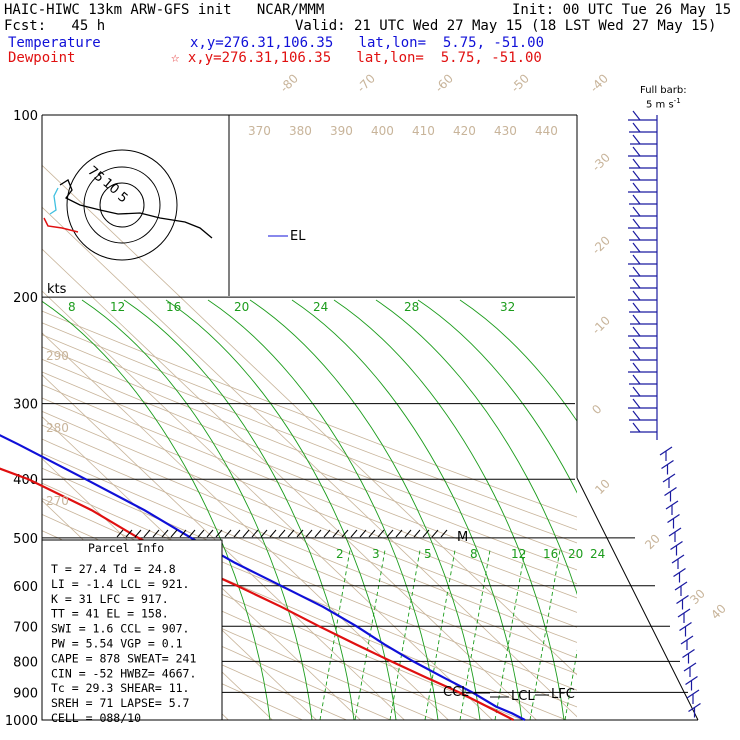 This screenshot has width=740, height=740. What do you see at coordinates (718, 611) in the screenshot?
I see `isotherm-label: 40` at bounding box center [718, 611].